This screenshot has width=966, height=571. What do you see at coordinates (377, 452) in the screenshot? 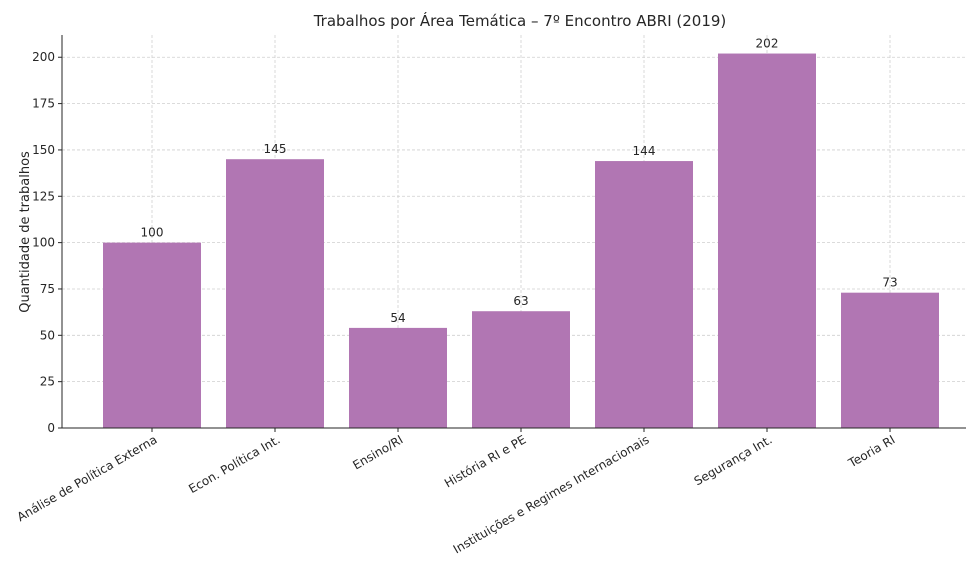
I see `x-tick-label: Ensino/RI` at bounding box center [377, 452].